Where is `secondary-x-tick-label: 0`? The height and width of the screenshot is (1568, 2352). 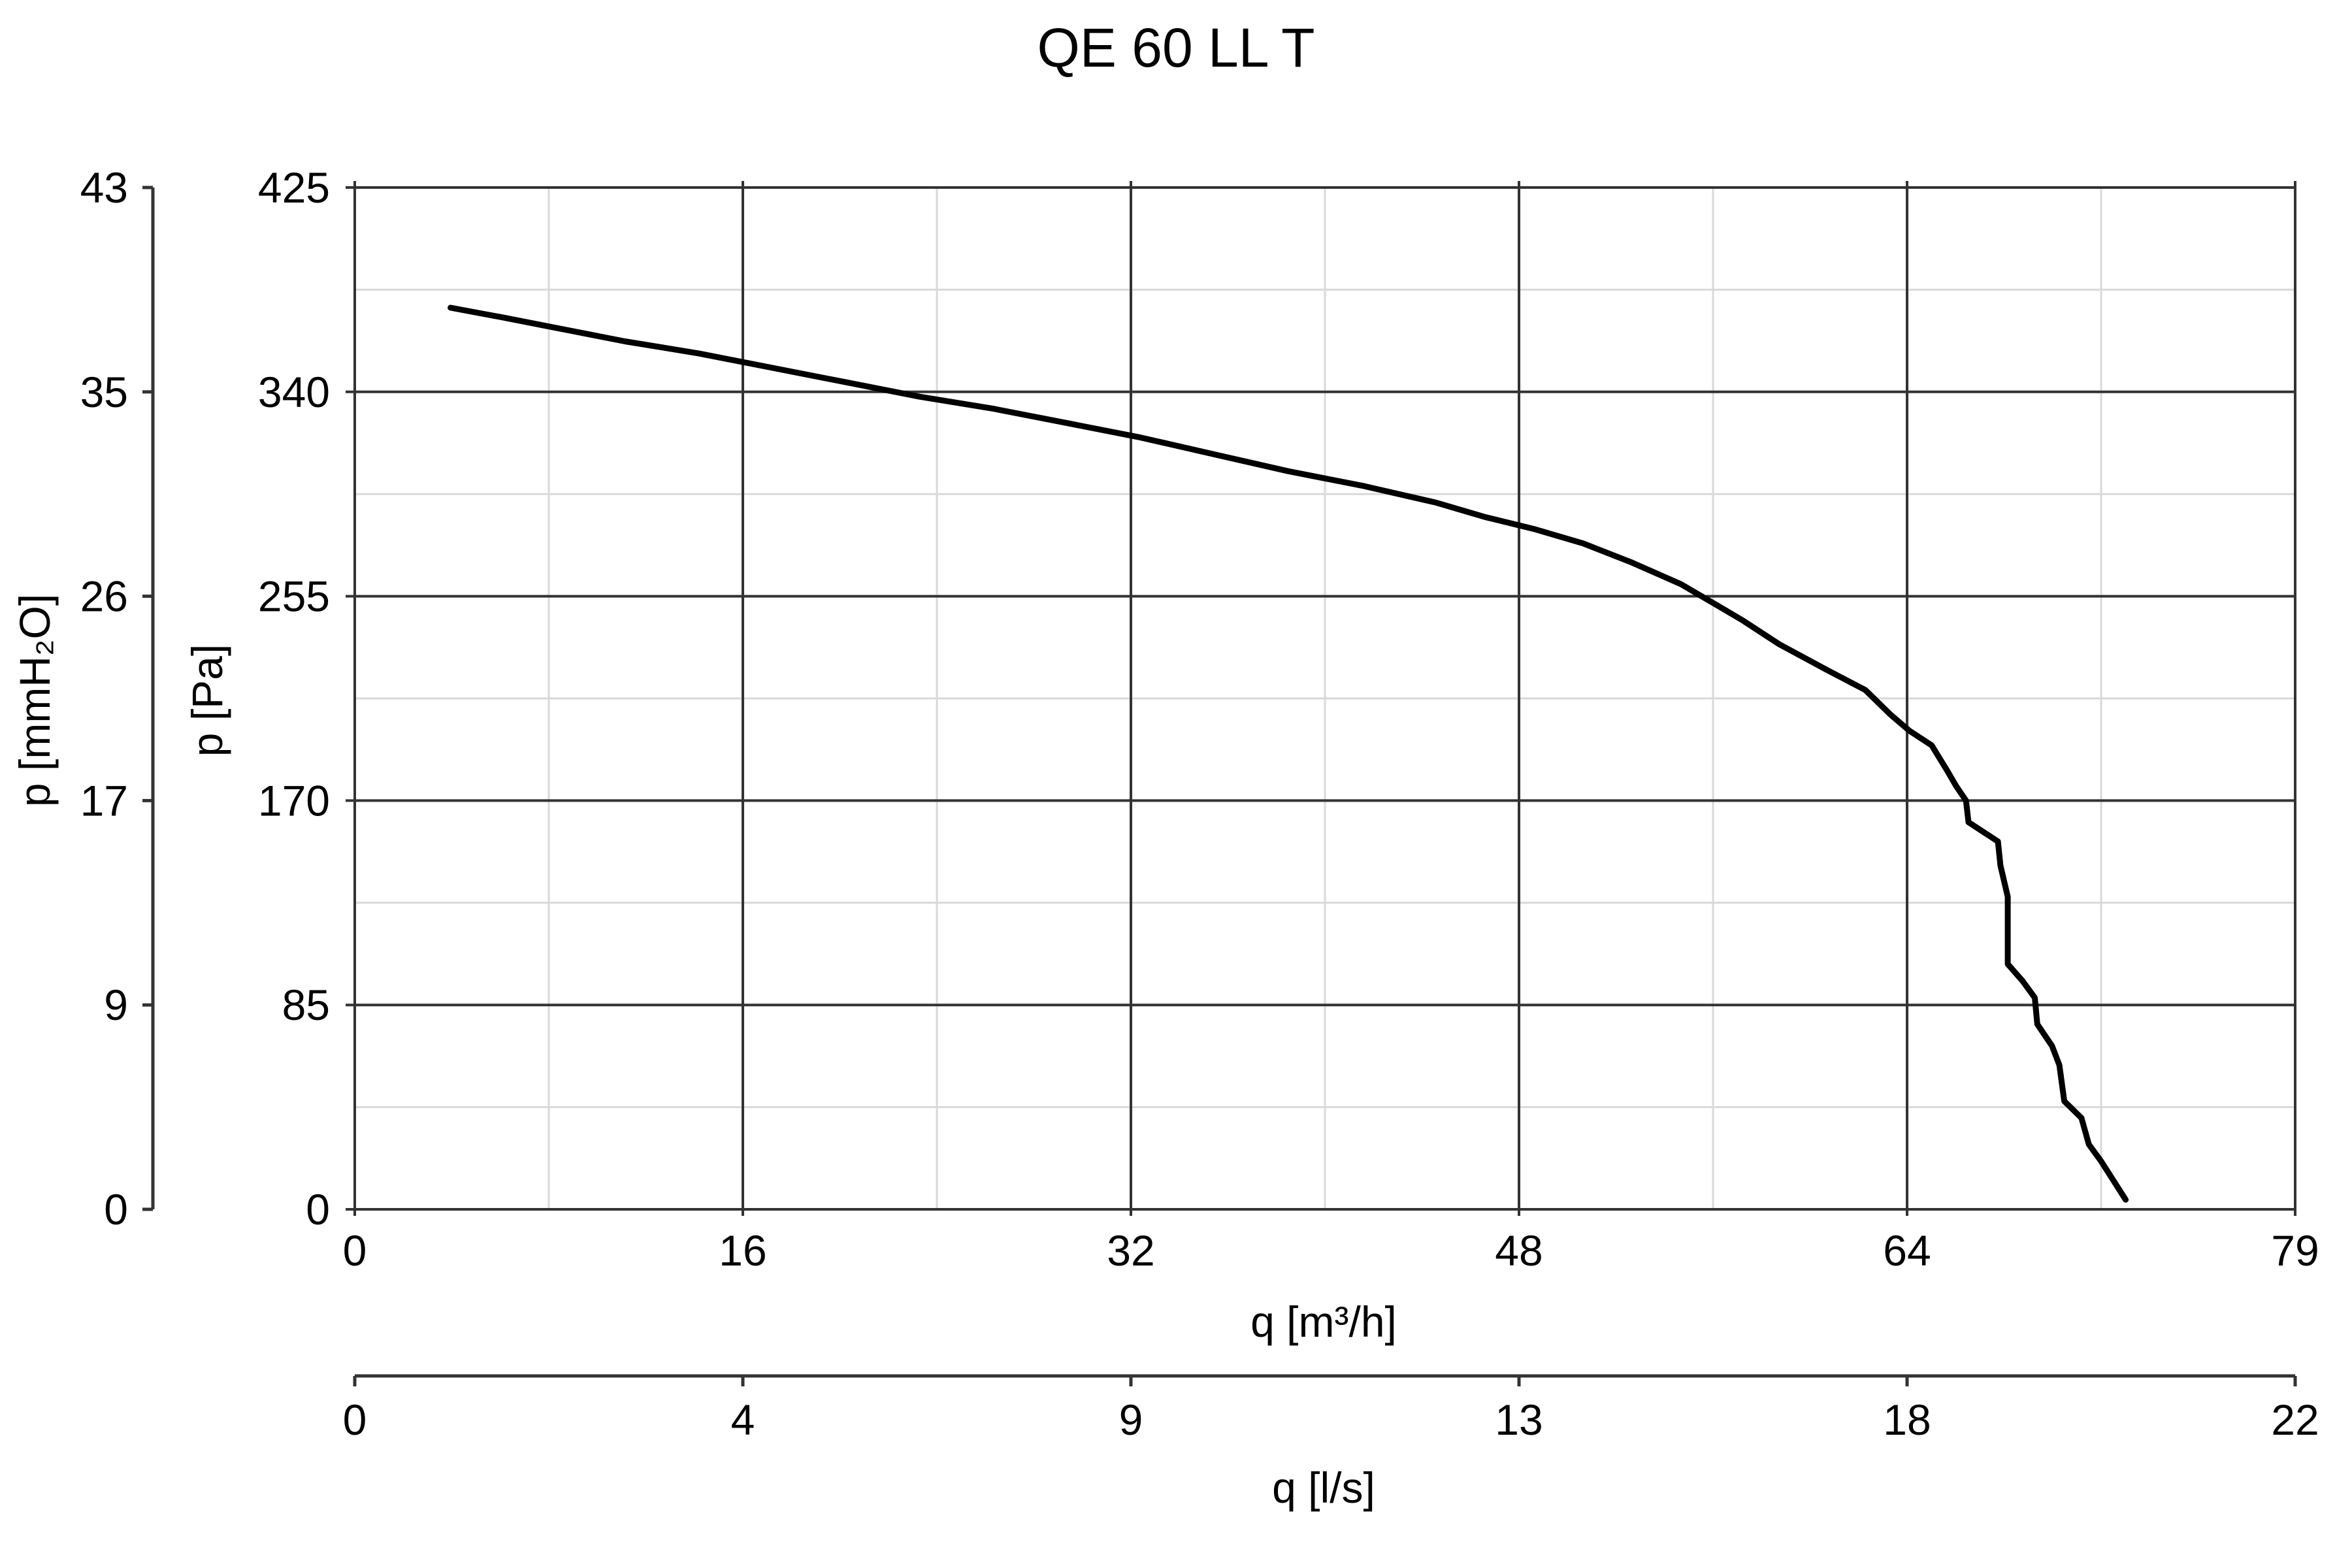 secondary-x-tick-label: 0 is located at coordinates (355, 1420).